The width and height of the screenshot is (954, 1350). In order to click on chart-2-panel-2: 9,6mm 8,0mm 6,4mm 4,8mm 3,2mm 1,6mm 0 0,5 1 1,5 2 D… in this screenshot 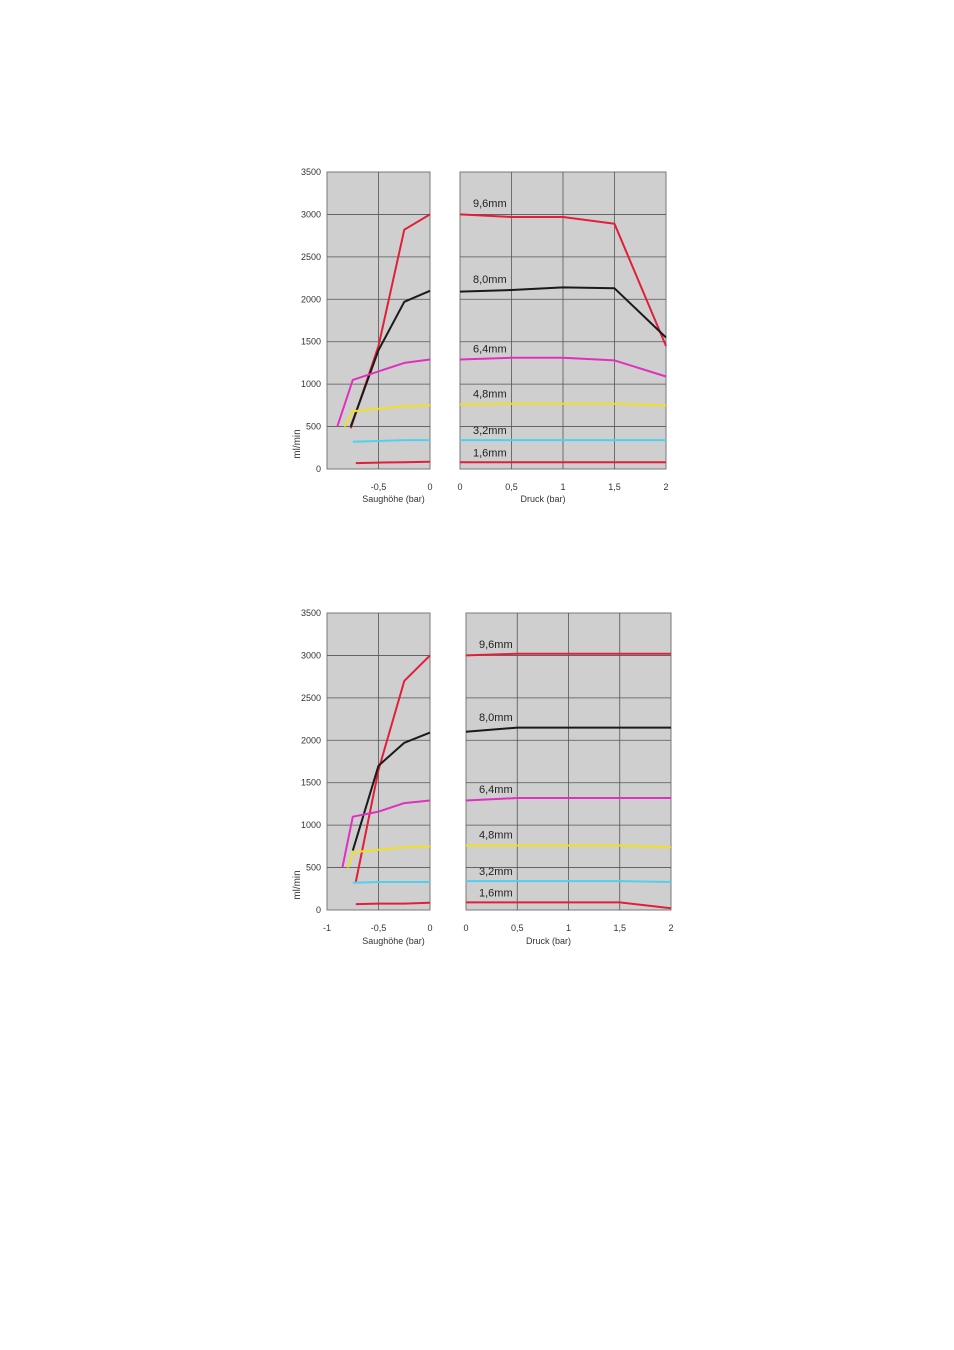, I will do `click(568, 779)`.